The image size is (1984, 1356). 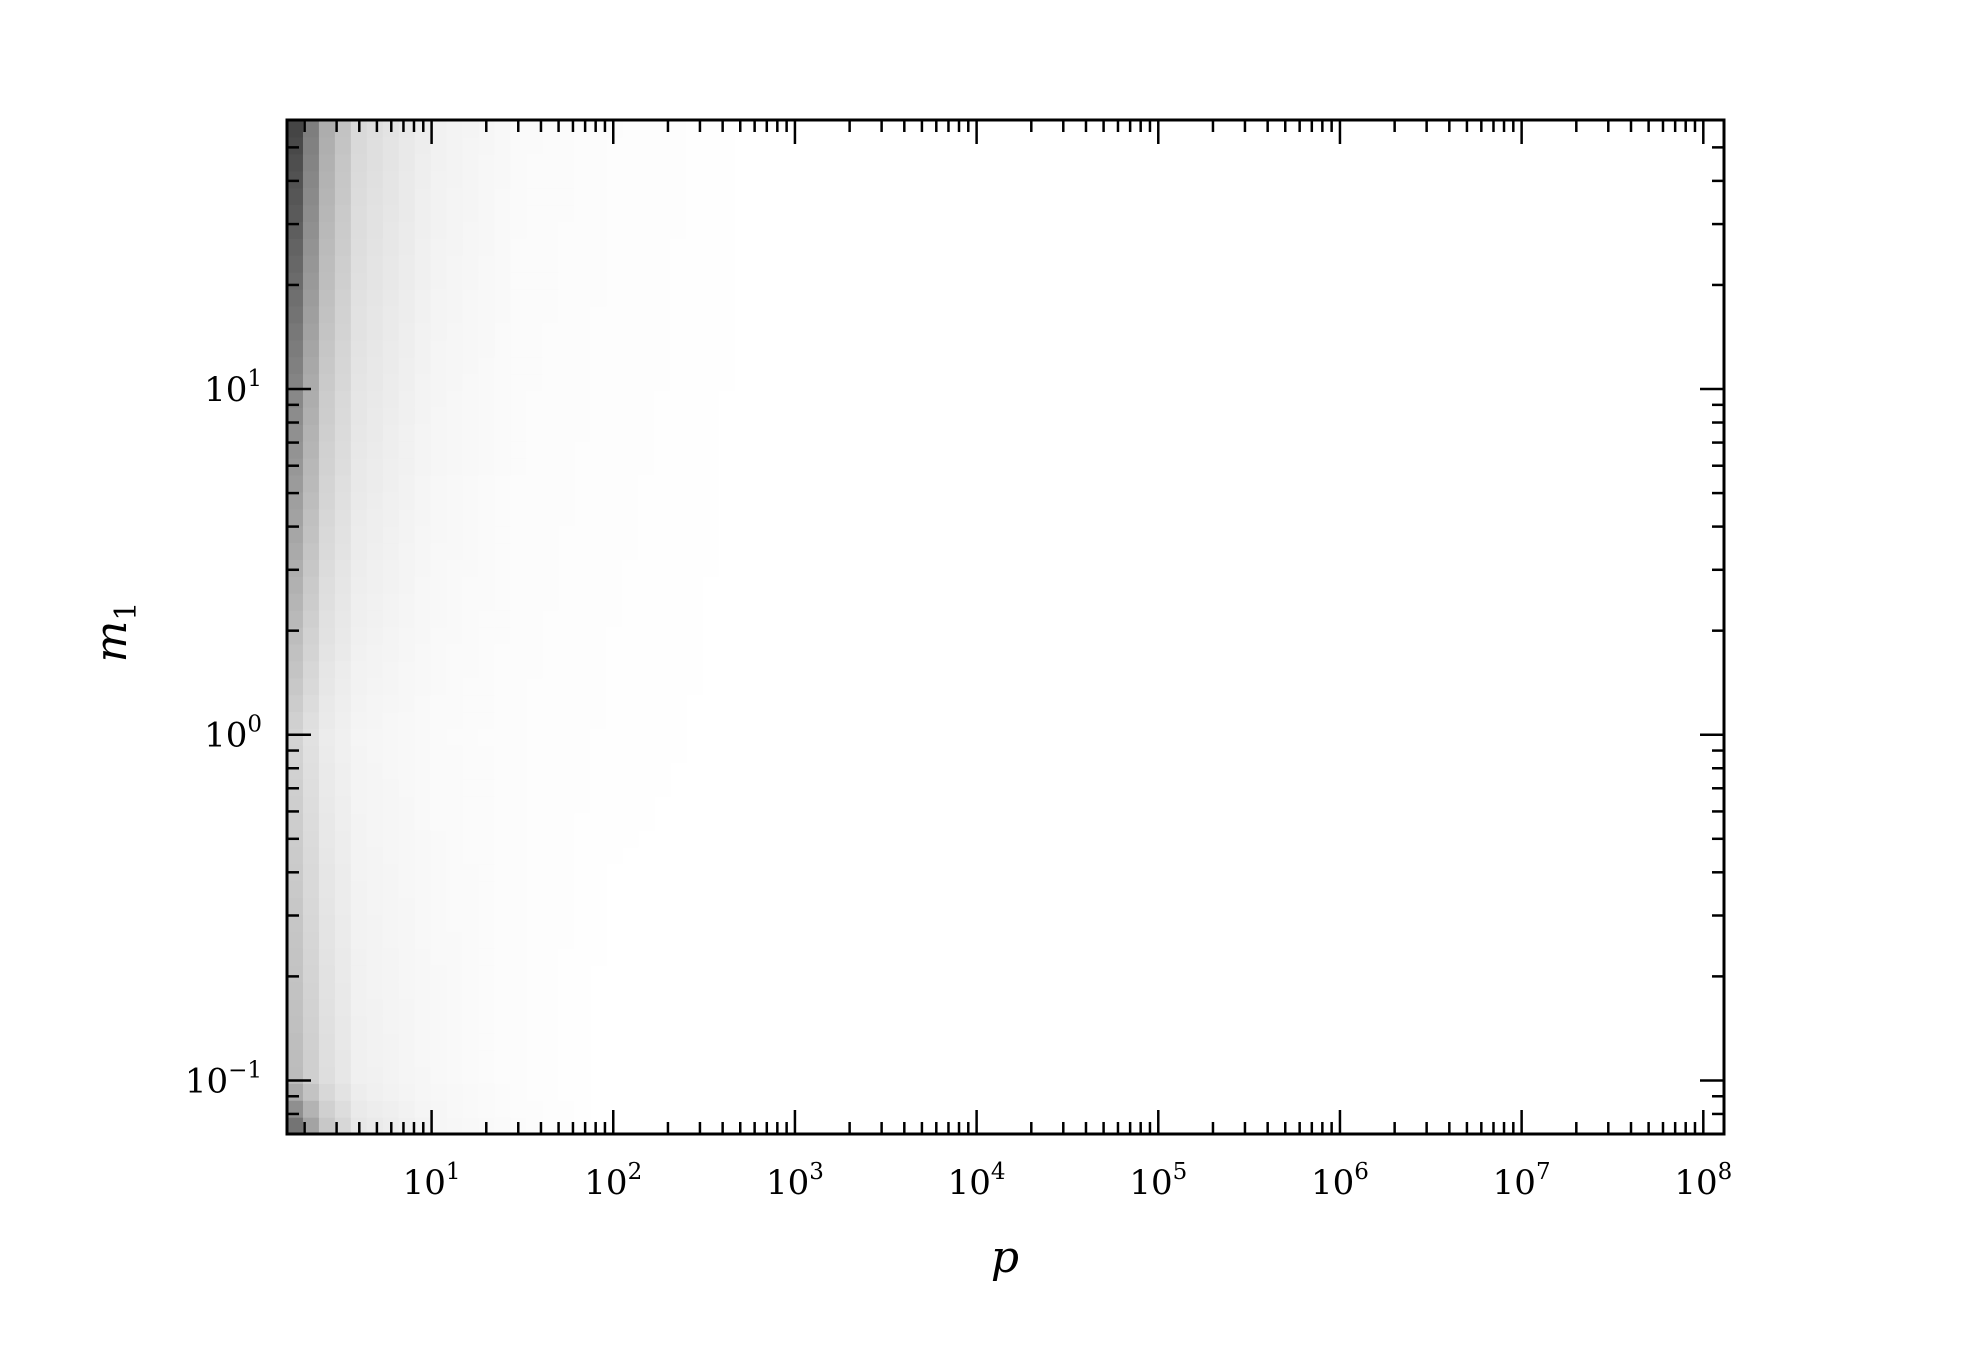 What do you see at coordinates (969, 1183) in the screenshot?
I see `tick-base: 10` at bounding box center [969, 1183].